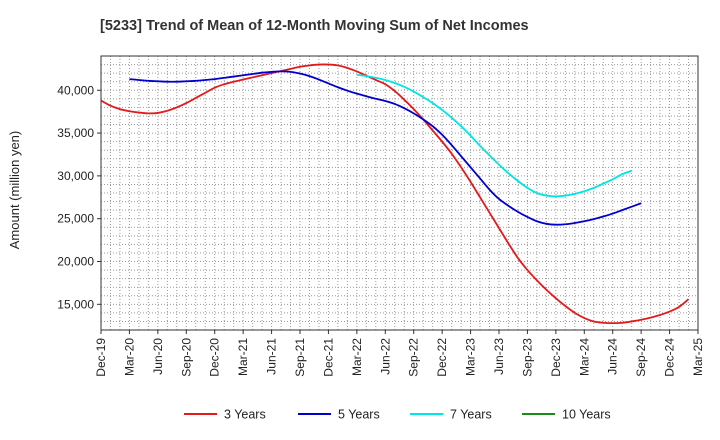 This screenshot has height=440, width=720. What do you see at coordinates (499, 356) in the screenshot?
I see `x-tick-label: Jun-23` at bounding box center [499, 356].